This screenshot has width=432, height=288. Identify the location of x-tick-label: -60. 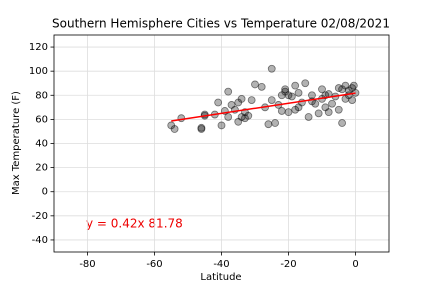
(154, 264).